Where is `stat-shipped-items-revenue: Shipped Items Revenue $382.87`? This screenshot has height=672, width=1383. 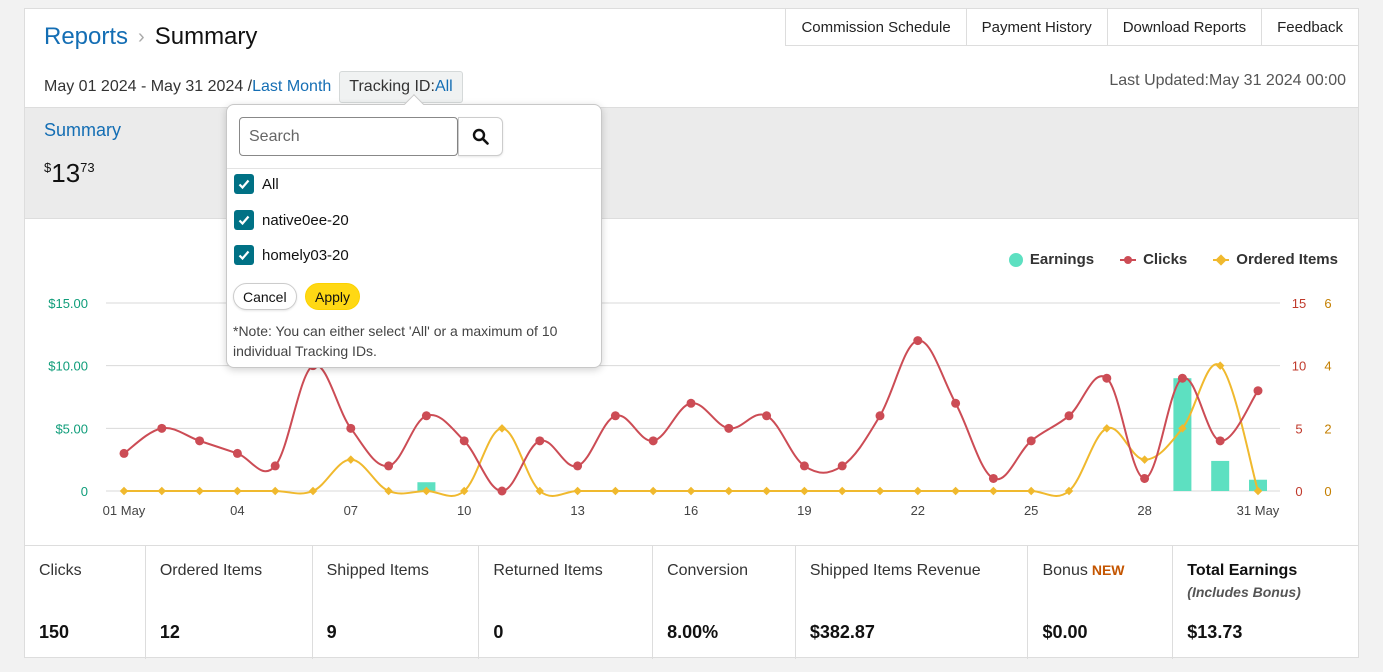 stat-shipped-items-revenue: Shipped Items Revenue $382.87 is located at coordinates (912, 602).